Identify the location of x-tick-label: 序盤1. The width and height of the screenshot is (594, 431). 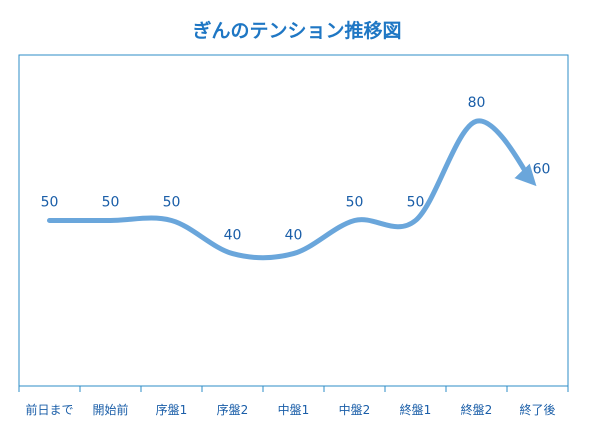
(172, 409).